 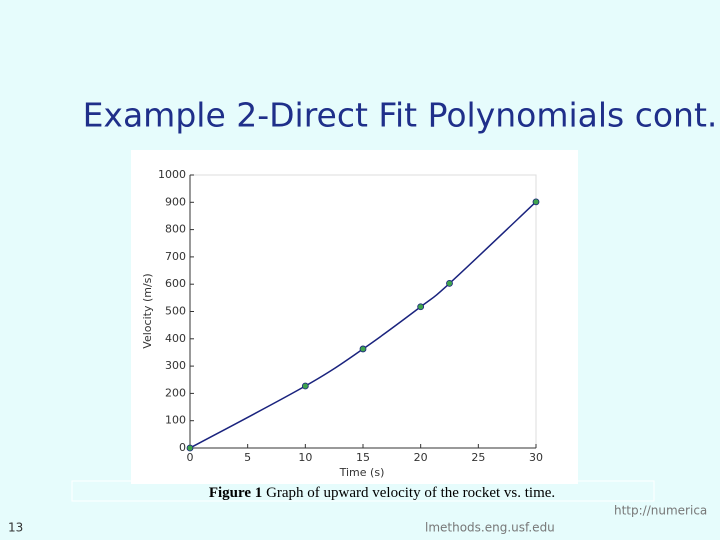 I want to click on y-tick-label: 900, so click(x=175, y=201).